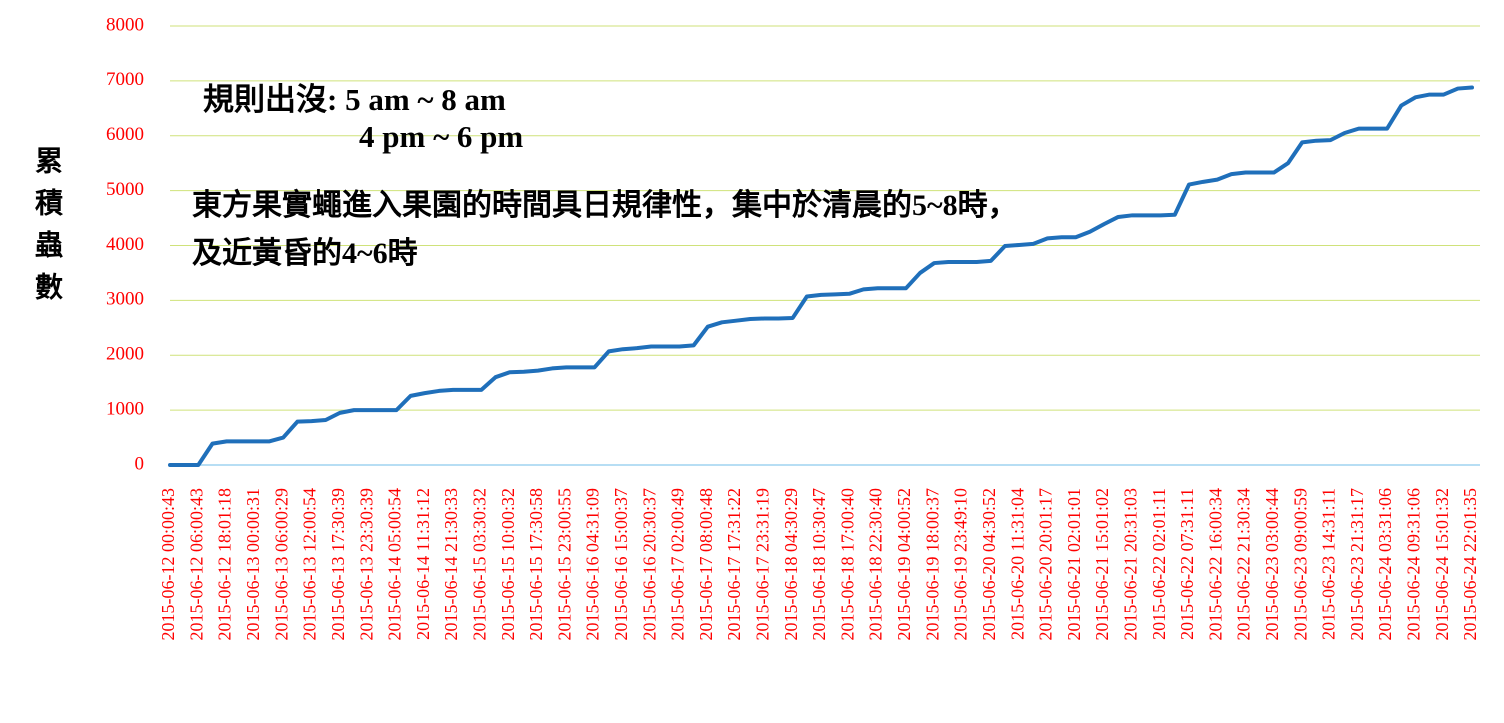 Image resolution: width=1504 pixels, height=723 pixels. What do you see at coordinates (125, 299) in the screenshot?
I see `y-tick-label: 3000` at bounding box center [125, 299].